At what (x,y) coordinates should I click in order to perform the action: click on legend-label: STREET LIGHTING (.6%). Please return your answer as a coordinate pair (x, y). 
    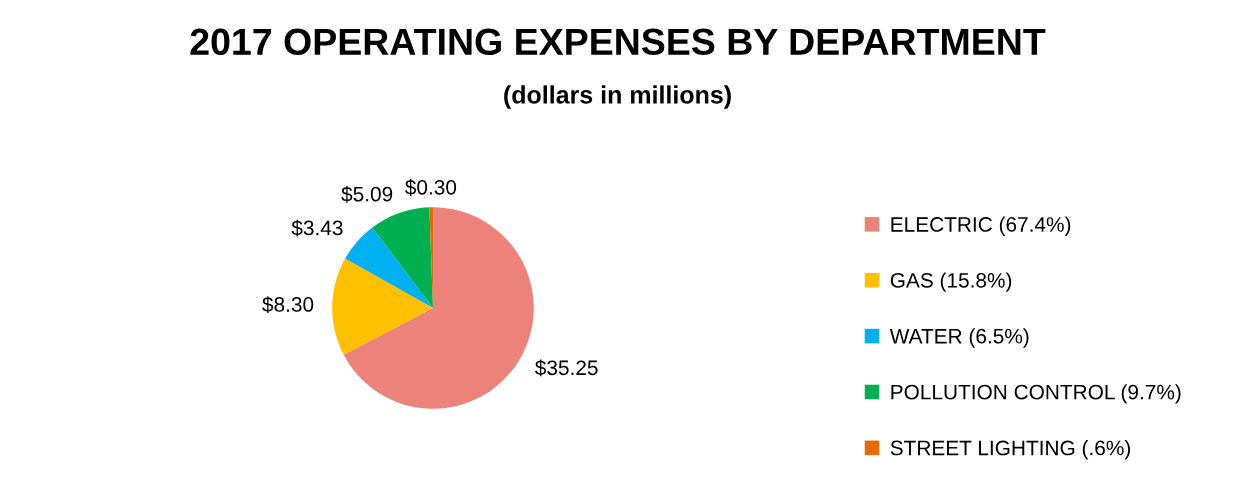
    Looking at the image, I should click on (1010, 450).